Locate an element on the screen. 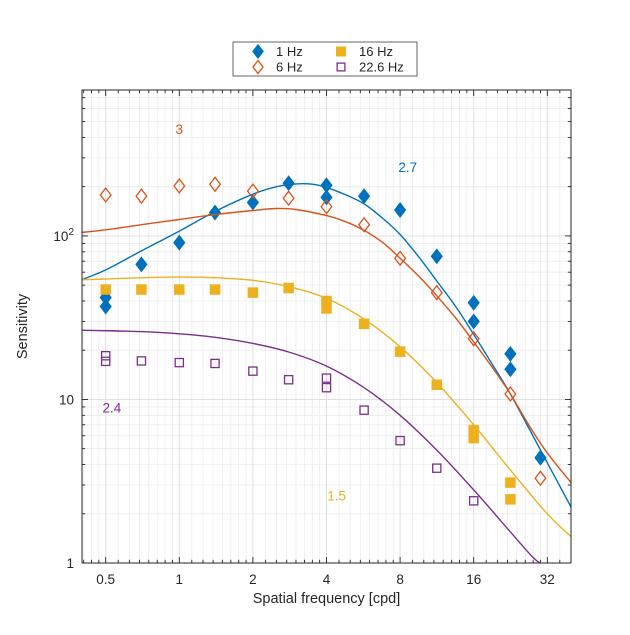  y-tick-labels: 1 10 102 is located at coordinates (63, 399).